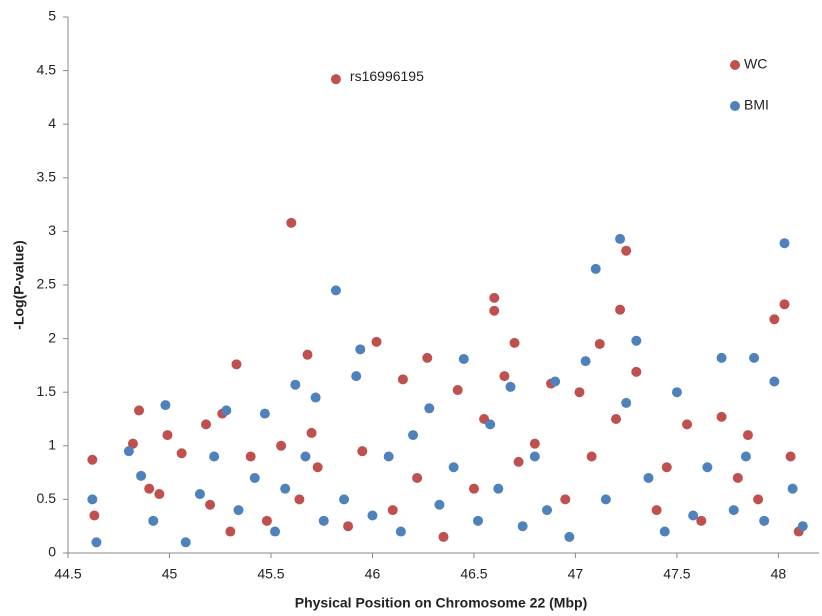  I want to click on x-tick-label: 44.5, so click(67, 574).